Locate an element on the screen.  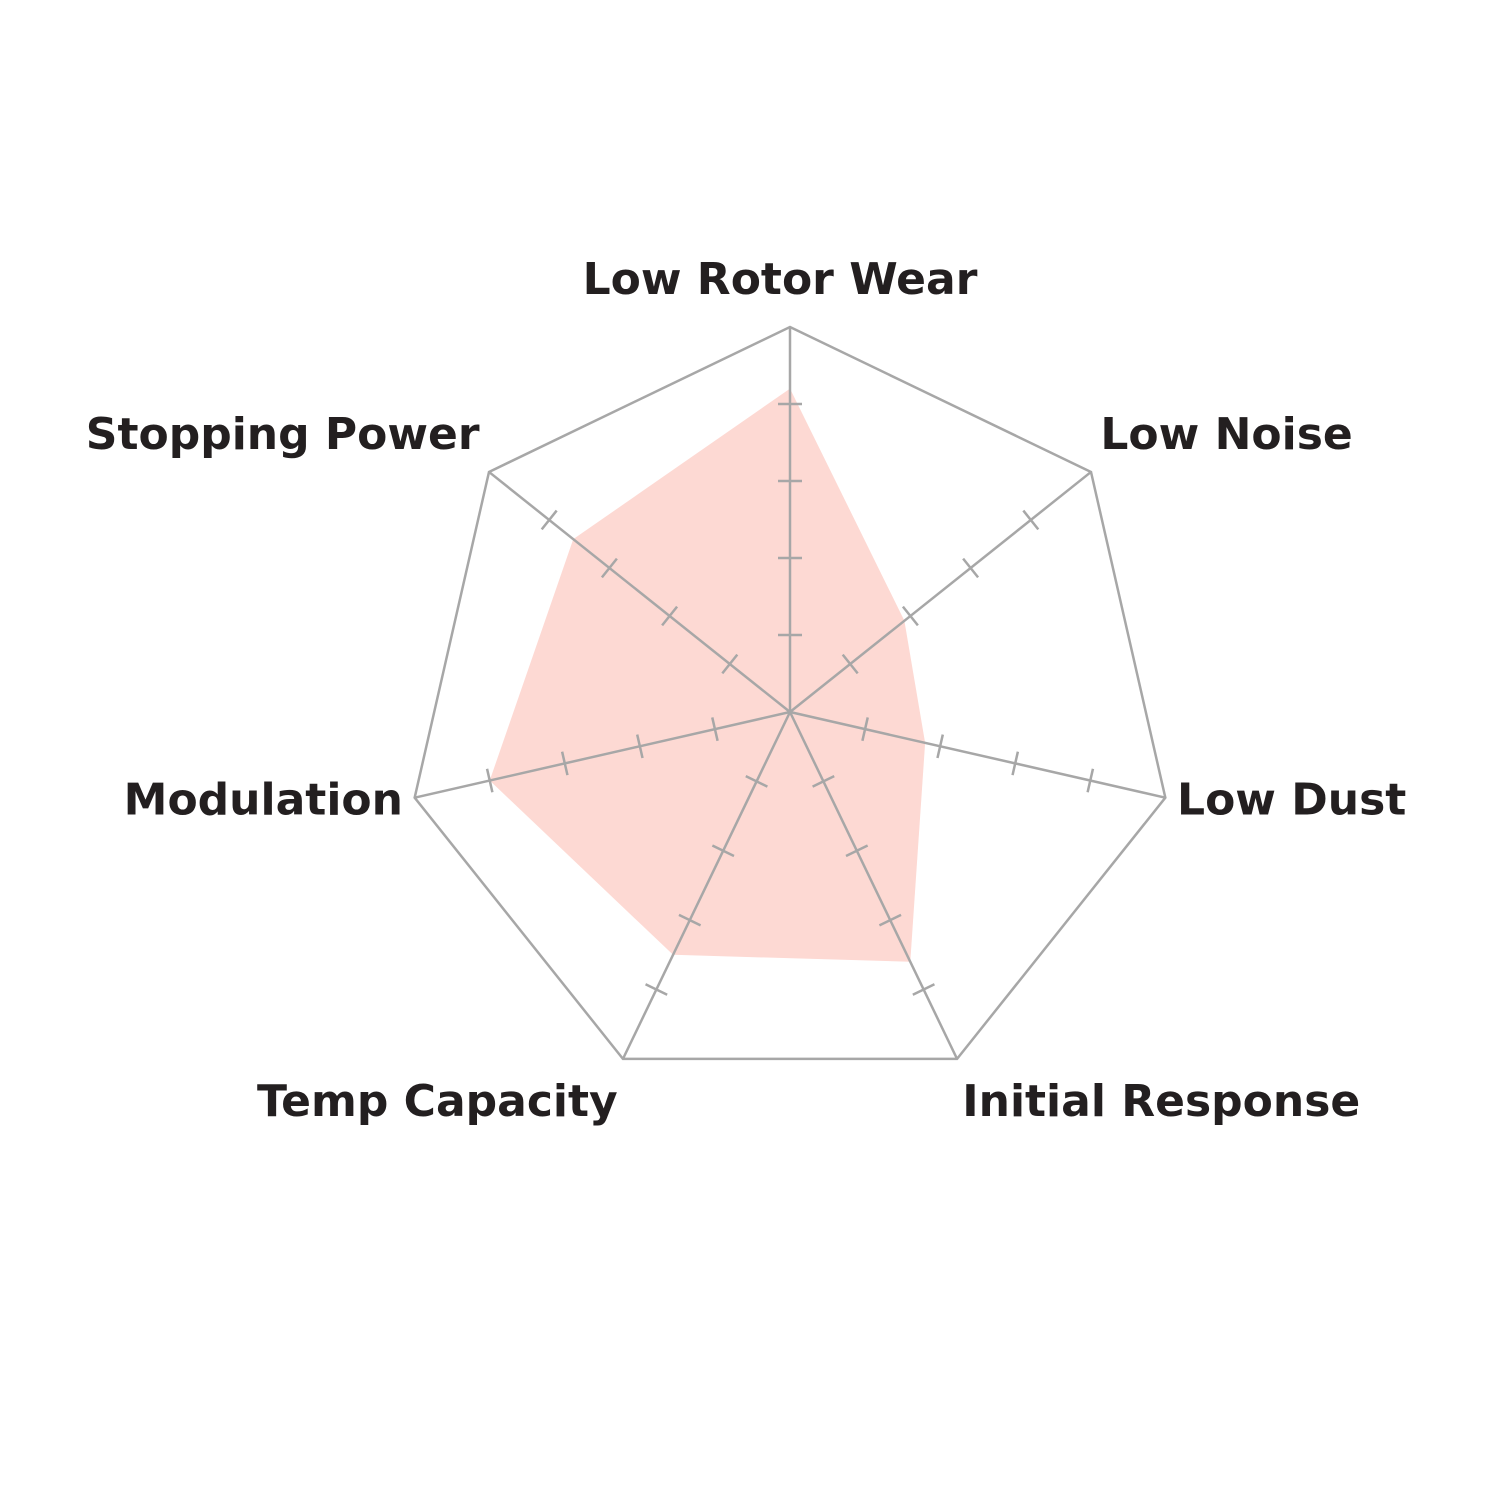
axis-label: Low Rotor Wear is located at coordinates (780, 279).